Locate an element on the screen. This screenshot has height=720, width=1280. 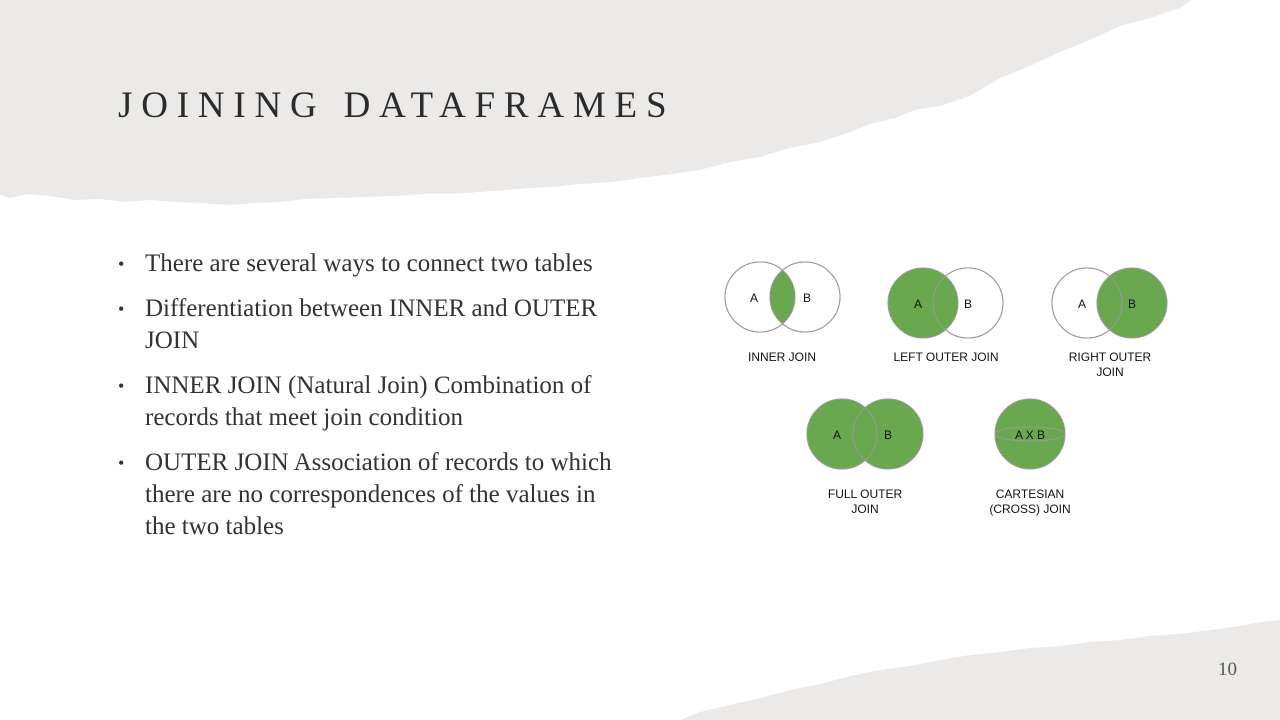
cartesian-caption-line1: CARTESIAN is located at coordinates (1030, 494).